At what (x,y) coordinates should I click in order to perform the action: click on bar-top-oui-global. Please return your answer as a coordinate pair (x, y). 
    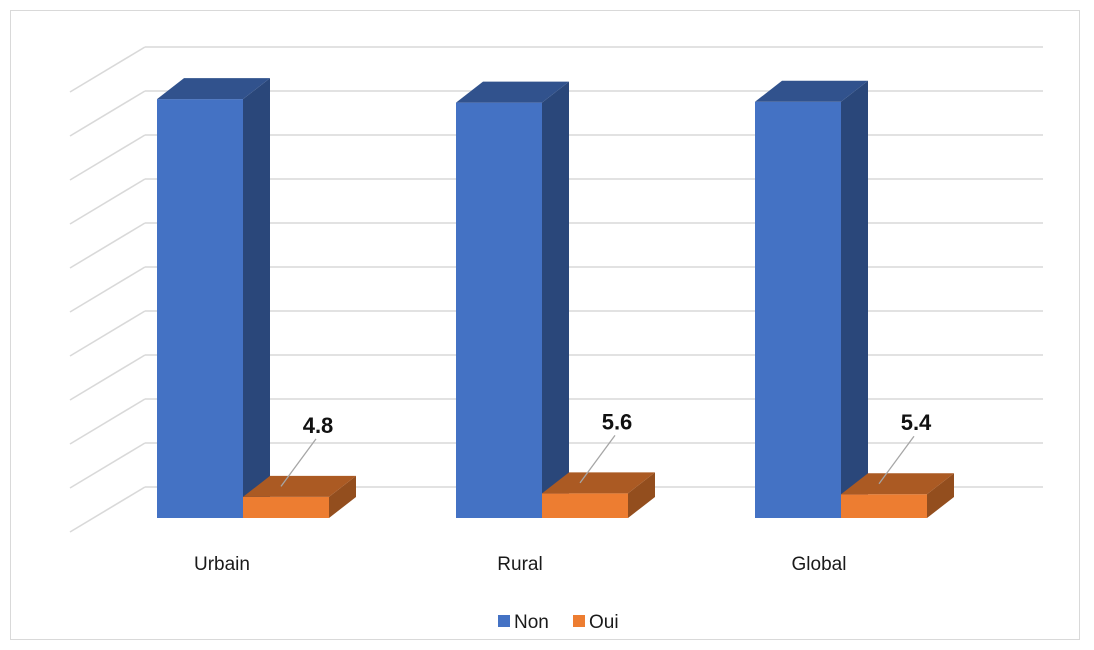
    Looking at the image, I should click on (897, 484).